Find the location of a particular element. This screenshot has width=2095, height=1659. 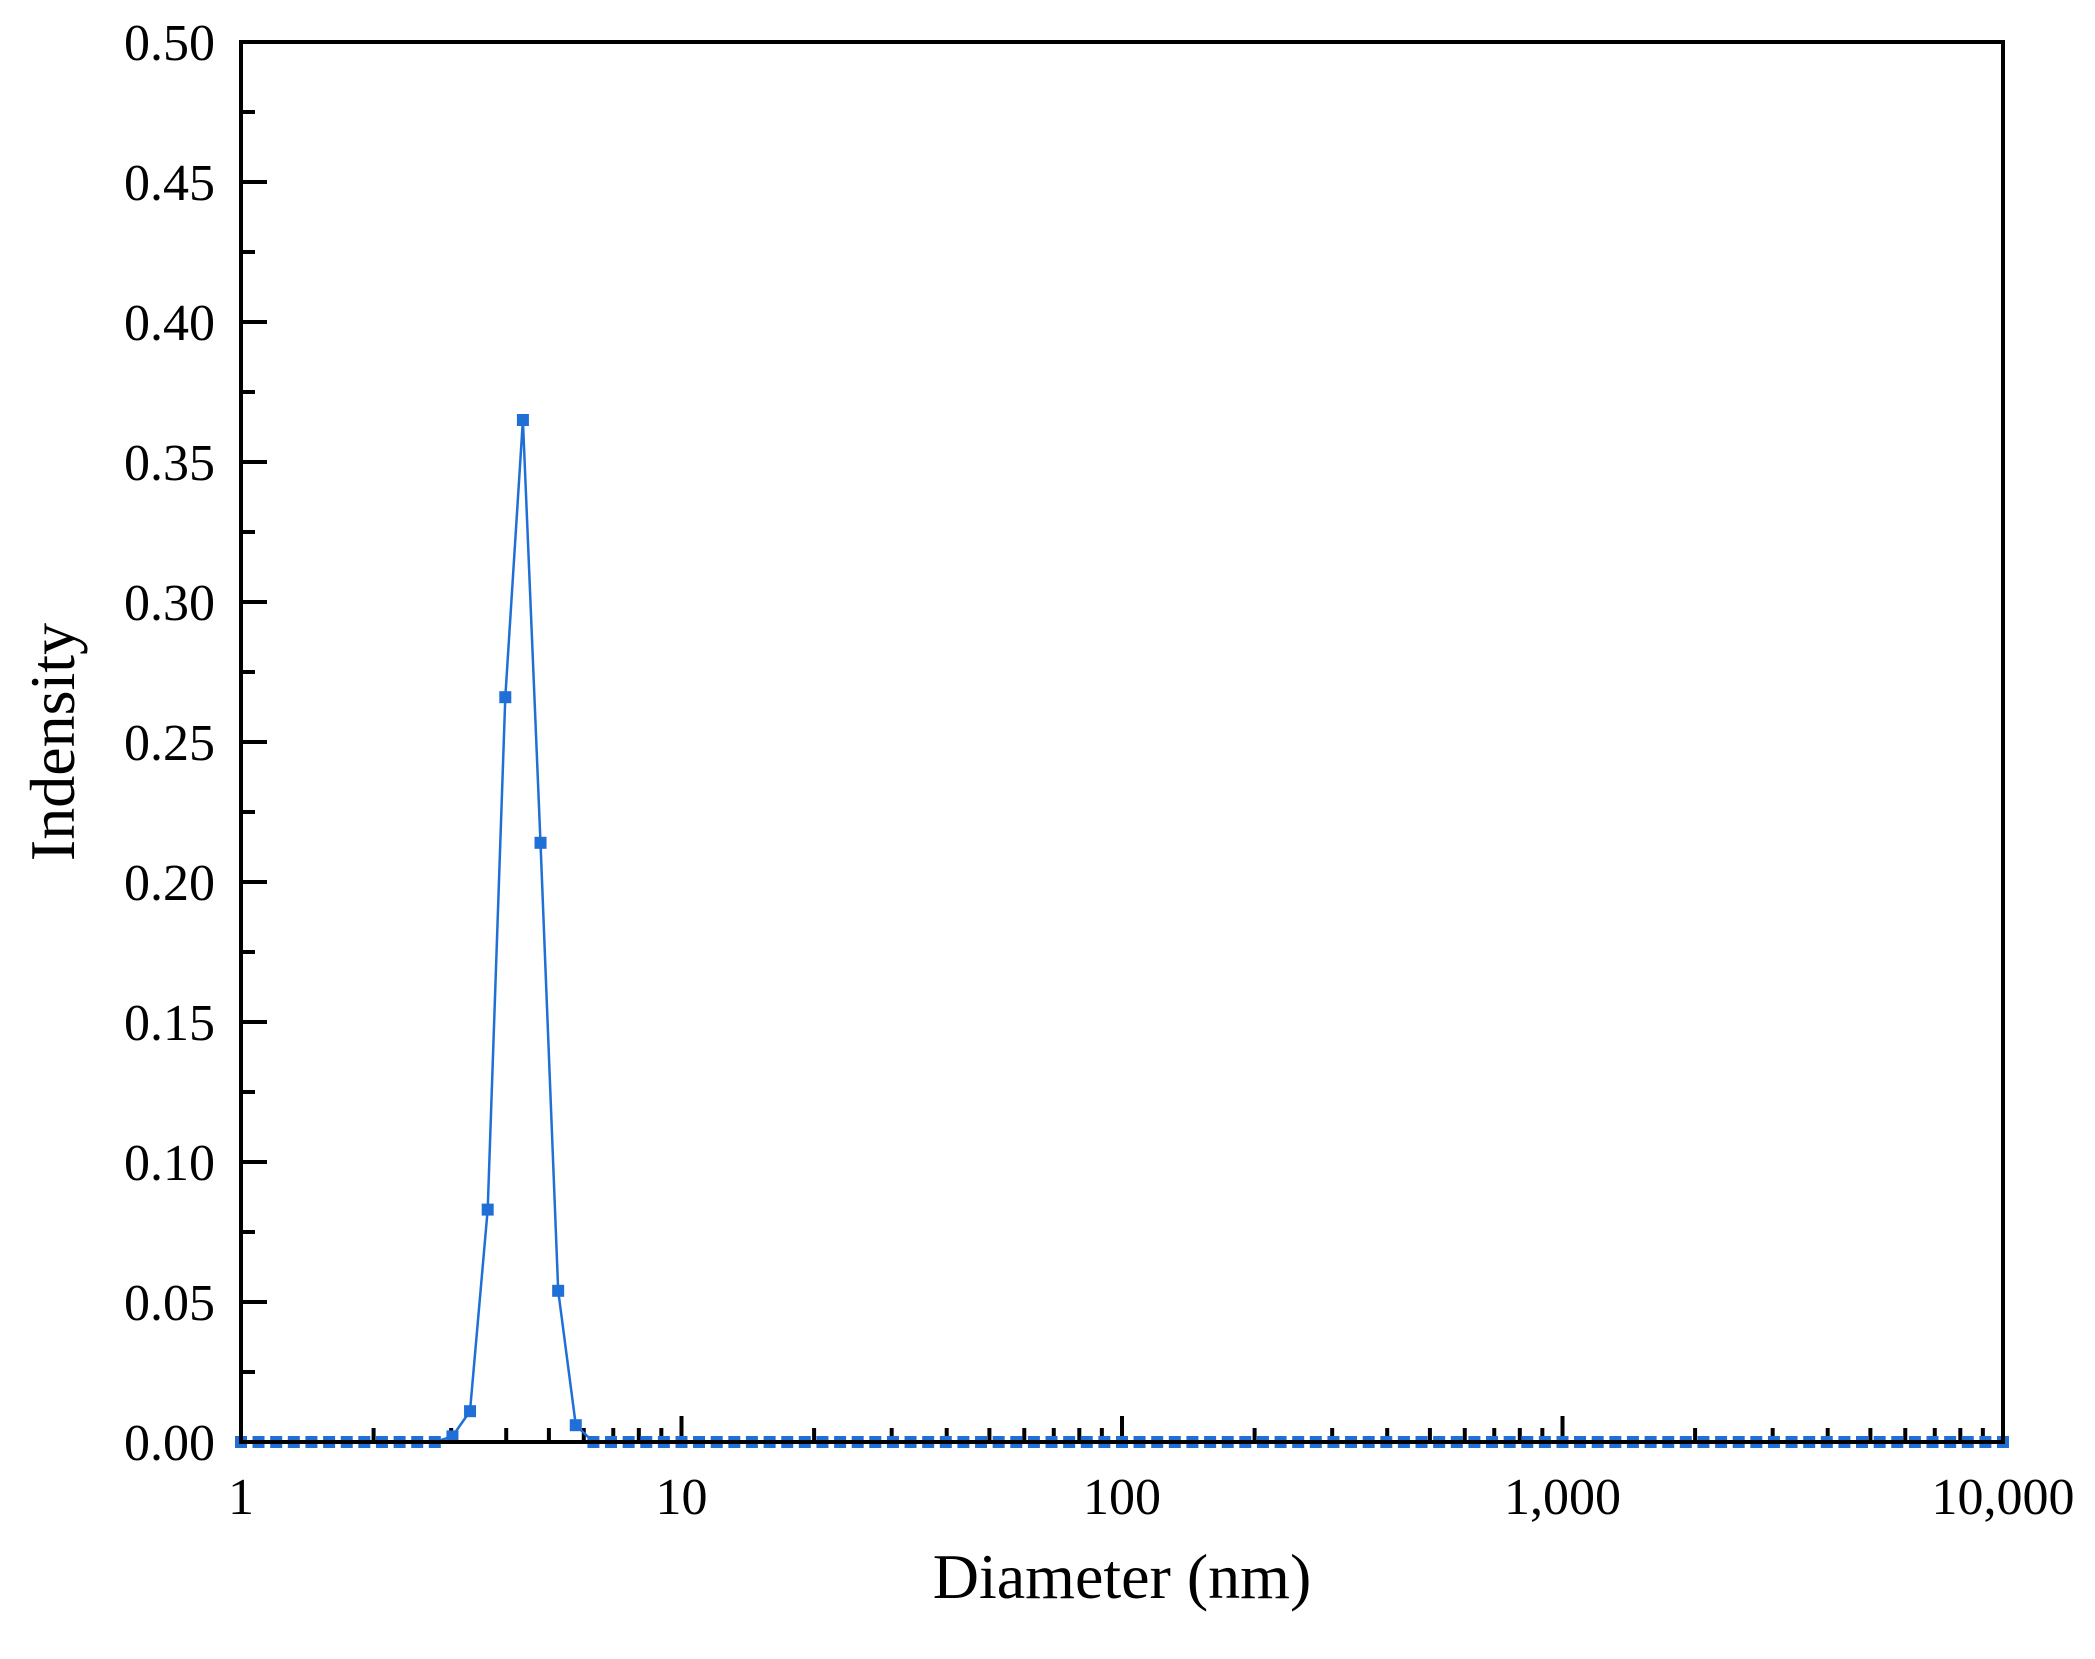

y-tick-label: 0.35 is located at coordinates (169, 463).